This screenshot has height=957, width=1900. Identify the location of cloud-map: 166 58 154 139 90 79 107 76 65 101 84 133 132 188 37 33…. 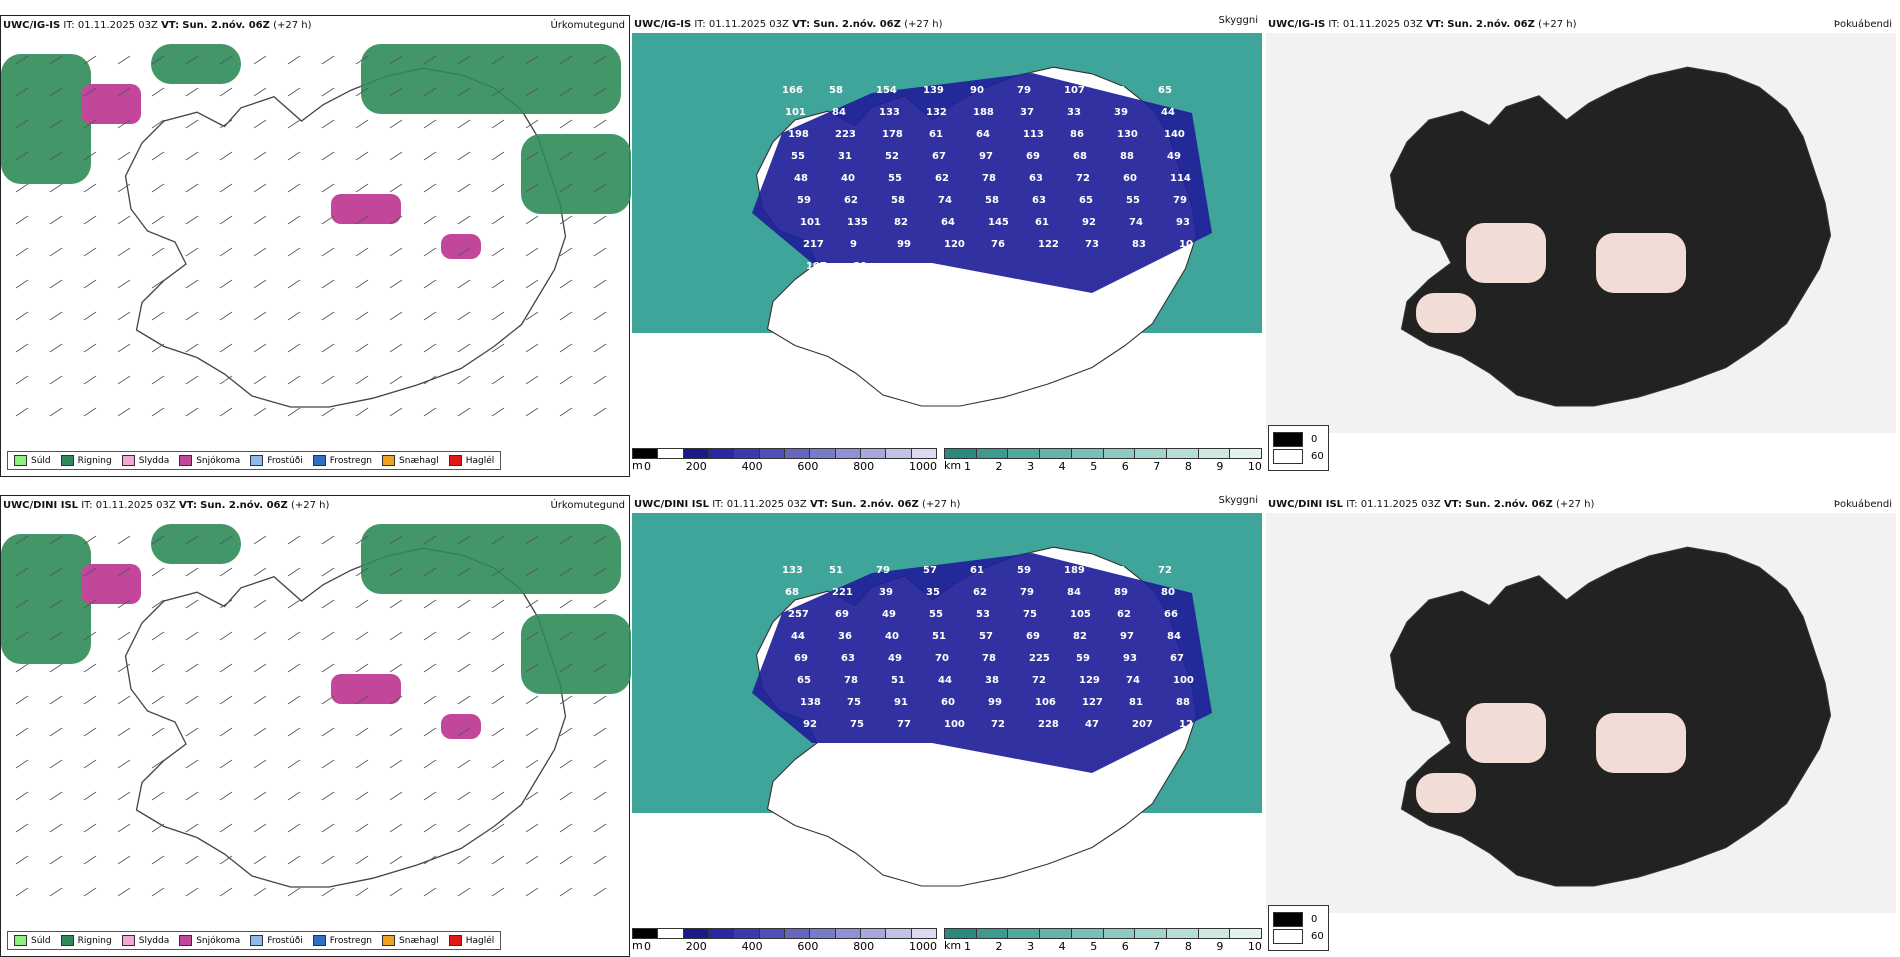
(947, 220).